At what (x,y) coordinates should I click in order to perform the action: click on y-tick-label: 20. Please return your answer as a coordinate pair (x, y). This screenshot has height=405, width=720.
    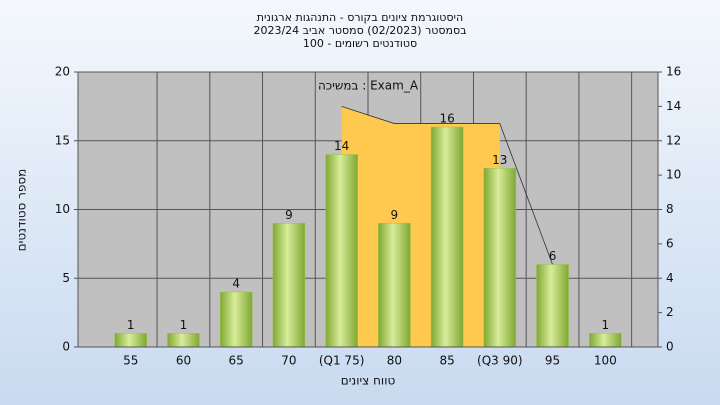
    Looking at the image, I should click on (62, 72).